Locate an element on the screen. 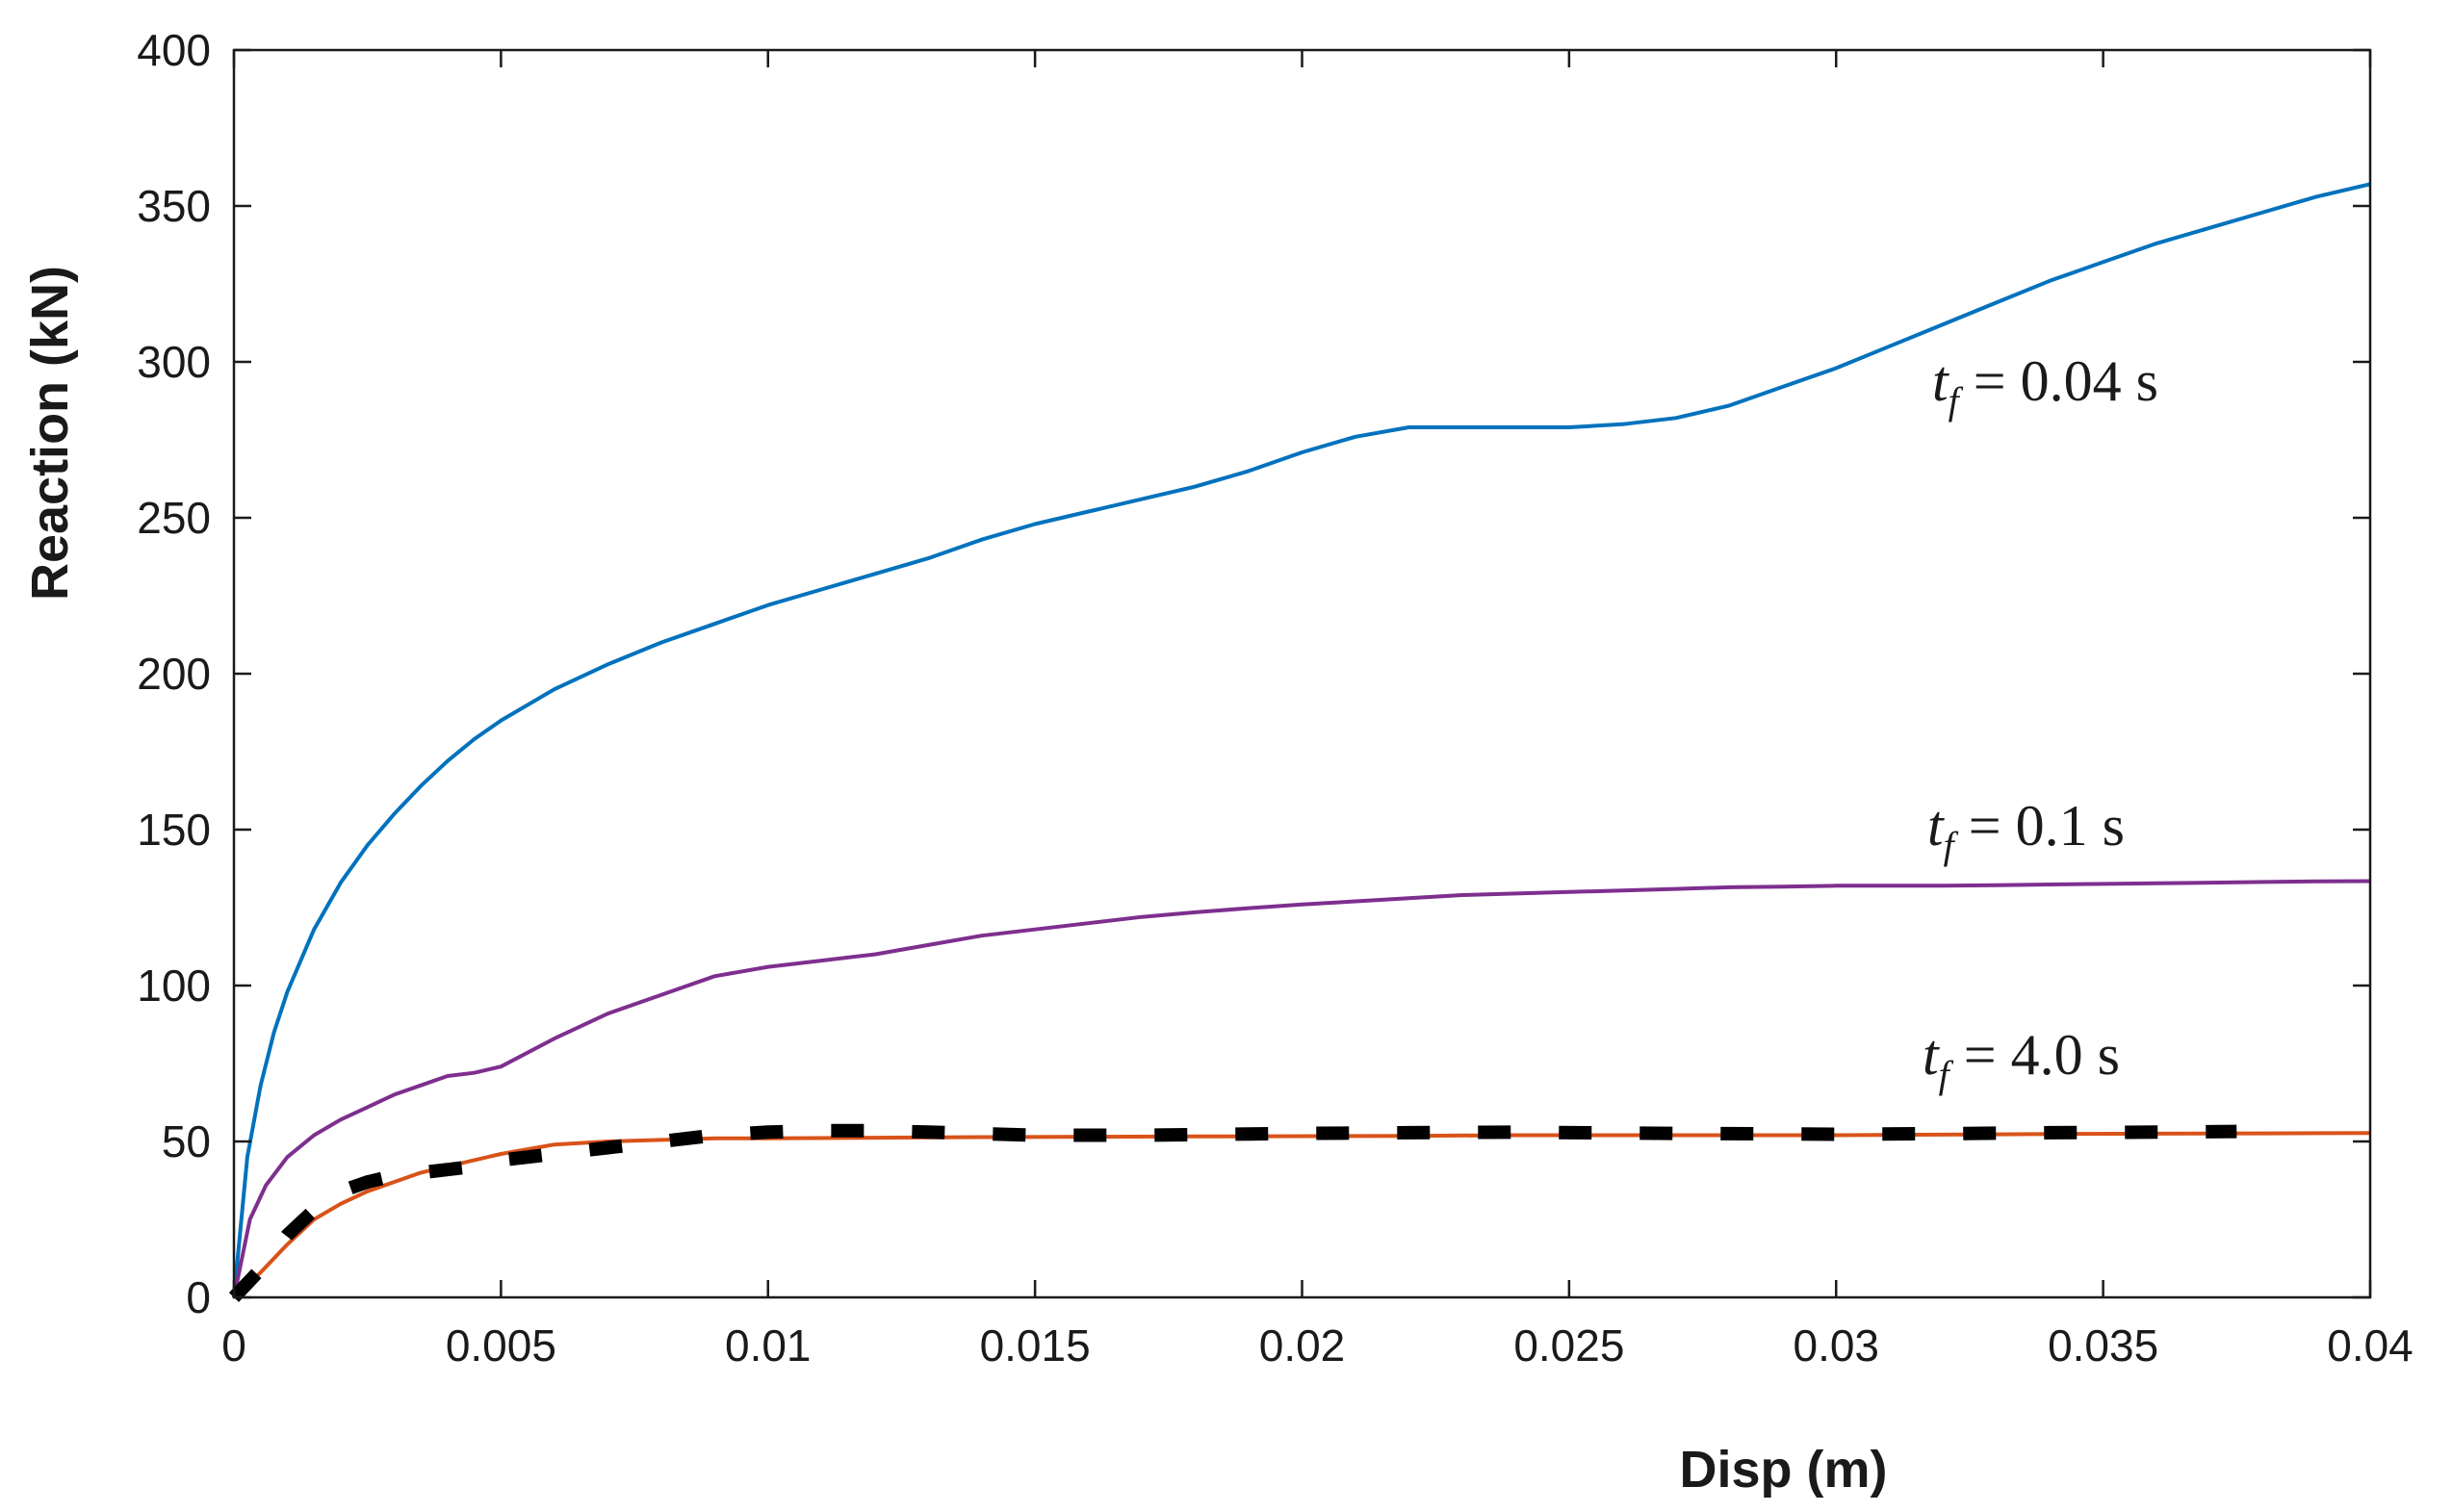 This screenshot has height=1512, width=2452. y-tick-label: 400 is located at coordinates (174, 50).